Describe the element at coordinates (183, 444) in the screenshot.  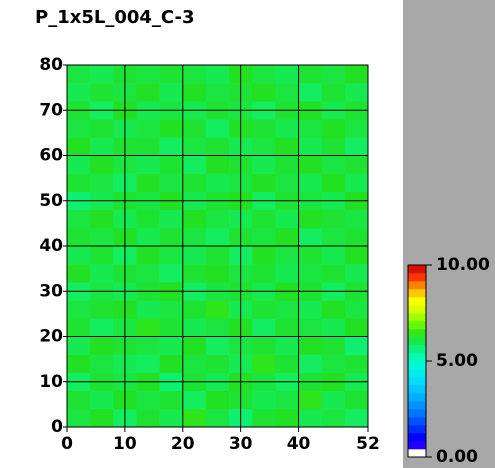
I see `x-tick-label: 20` at that location.